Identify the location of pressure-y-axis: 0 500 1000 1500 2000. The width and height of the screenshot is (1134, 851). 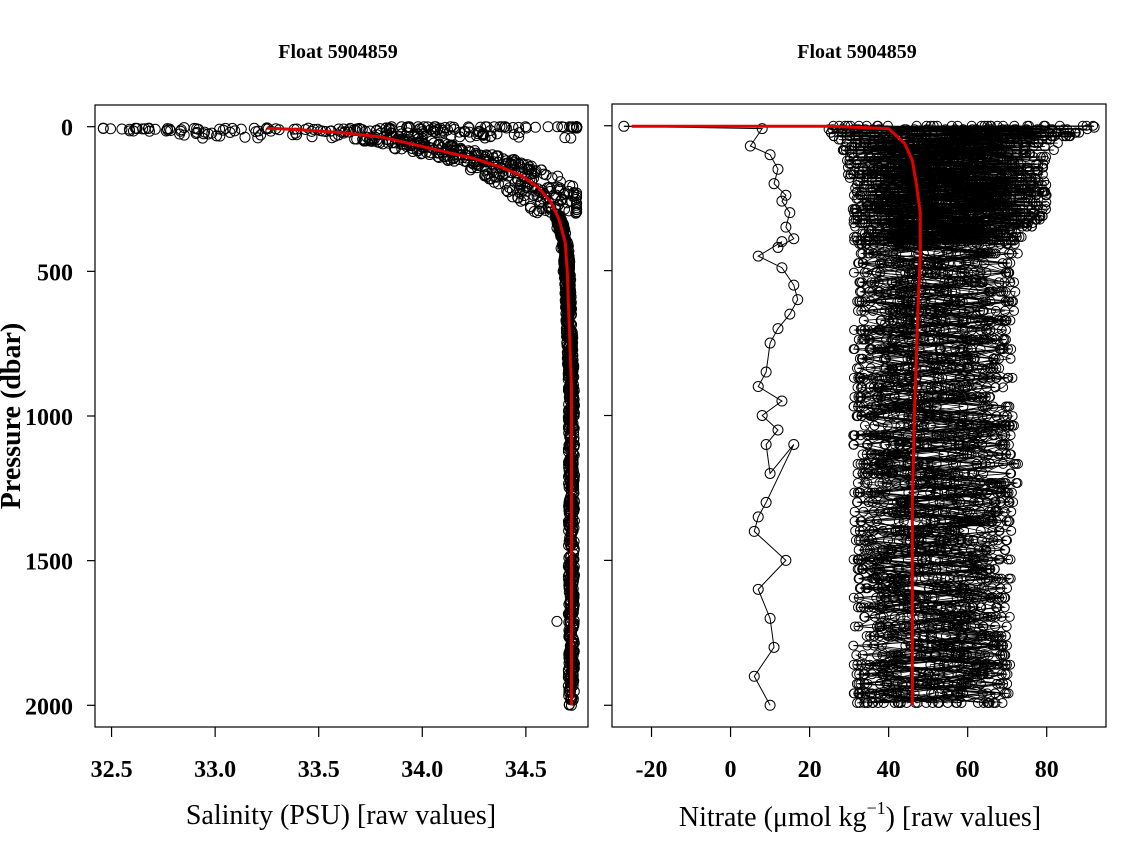
(60, 418).